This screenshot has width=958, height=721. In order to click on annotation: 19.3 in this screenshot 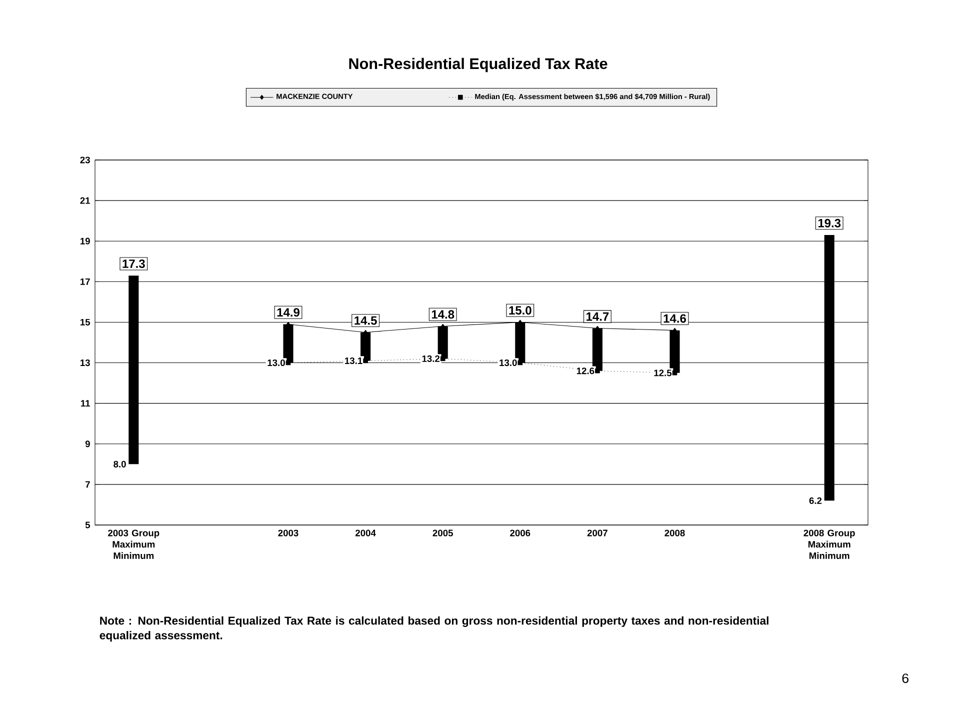, I will do `click(829, 223)`.